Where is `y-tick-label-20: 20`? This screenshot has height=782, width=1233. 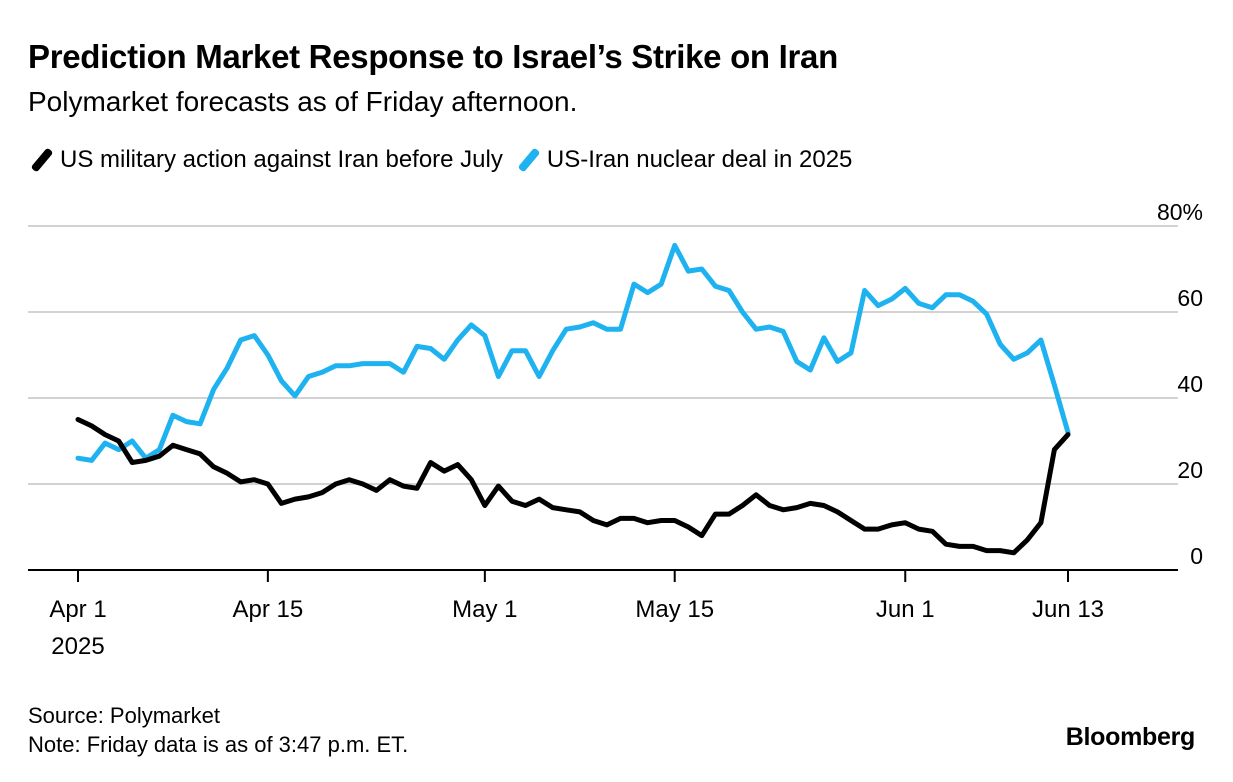 y-tick-label-20: 20 is located at coordinates (1190, 470).